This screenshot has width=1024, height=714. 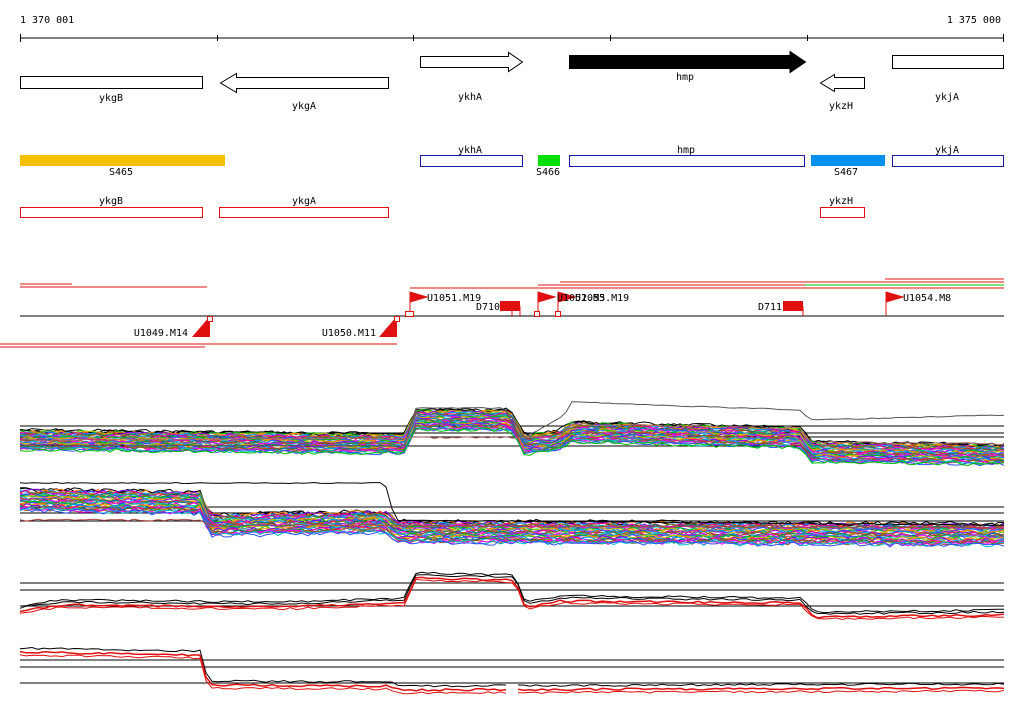 I want to click on site-label-U1052: U1052.M5, so click(x=581, y=298).